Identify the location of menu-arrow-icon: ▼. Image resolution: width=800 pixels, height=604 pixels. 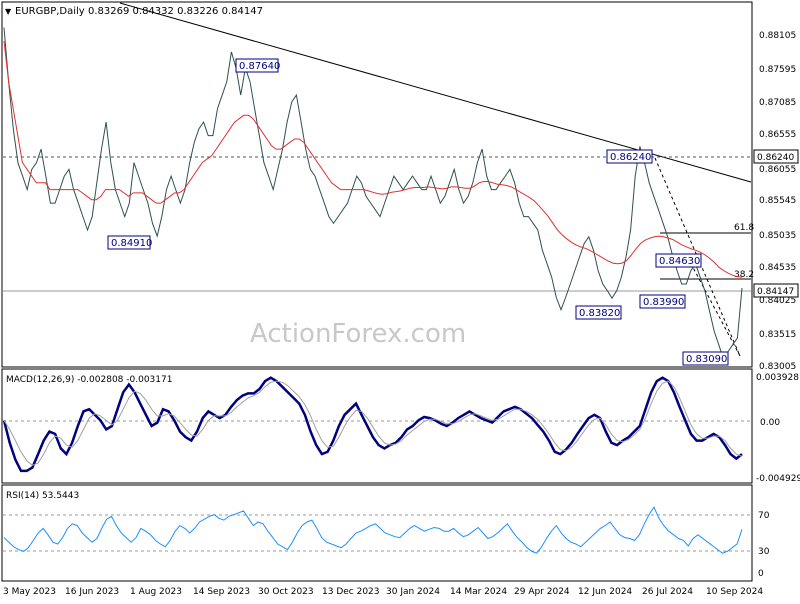
(8, 11).